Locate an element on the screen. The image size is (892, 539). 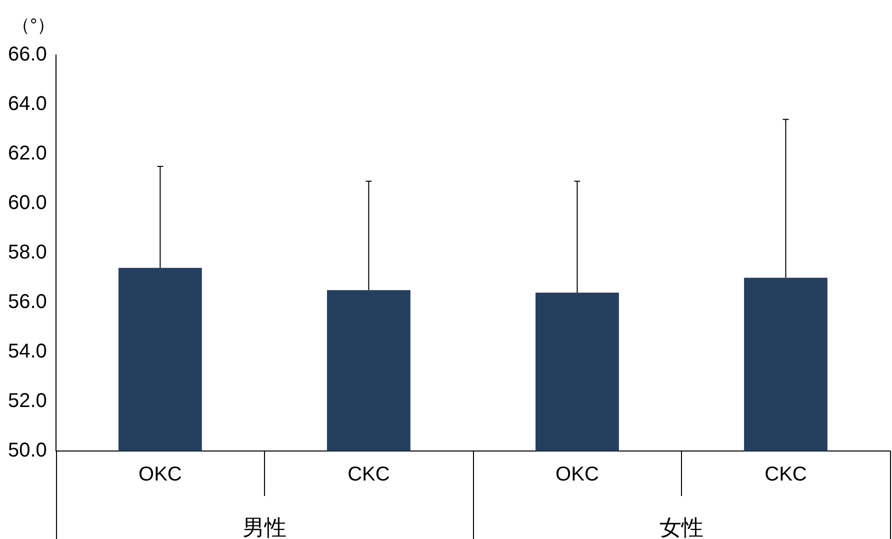
y-tick-label: 66.0 is located at coordinates (27, 55).